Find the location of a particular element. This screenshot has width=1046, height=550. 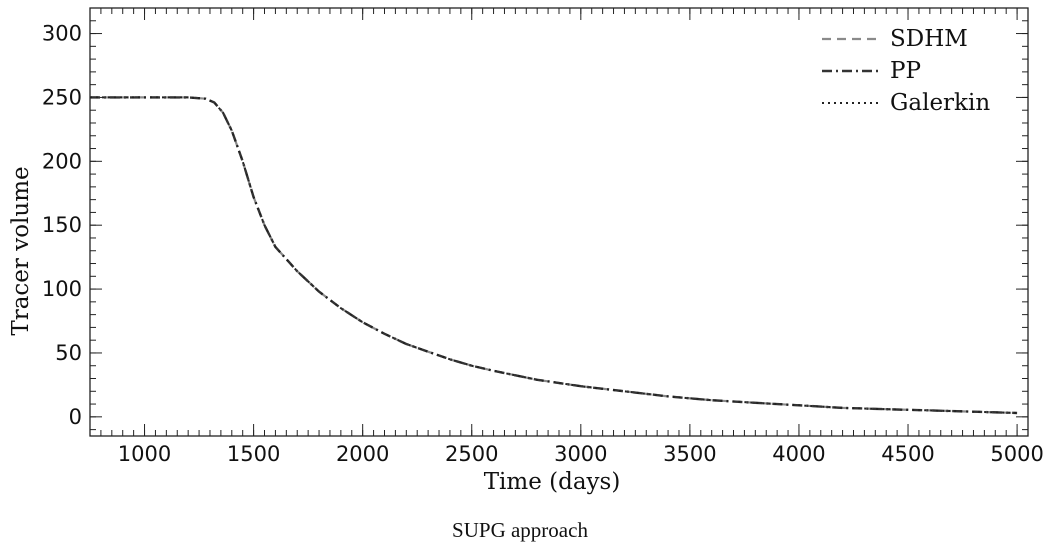

y-tick-label: 150 is located at coordinates (62, 225).